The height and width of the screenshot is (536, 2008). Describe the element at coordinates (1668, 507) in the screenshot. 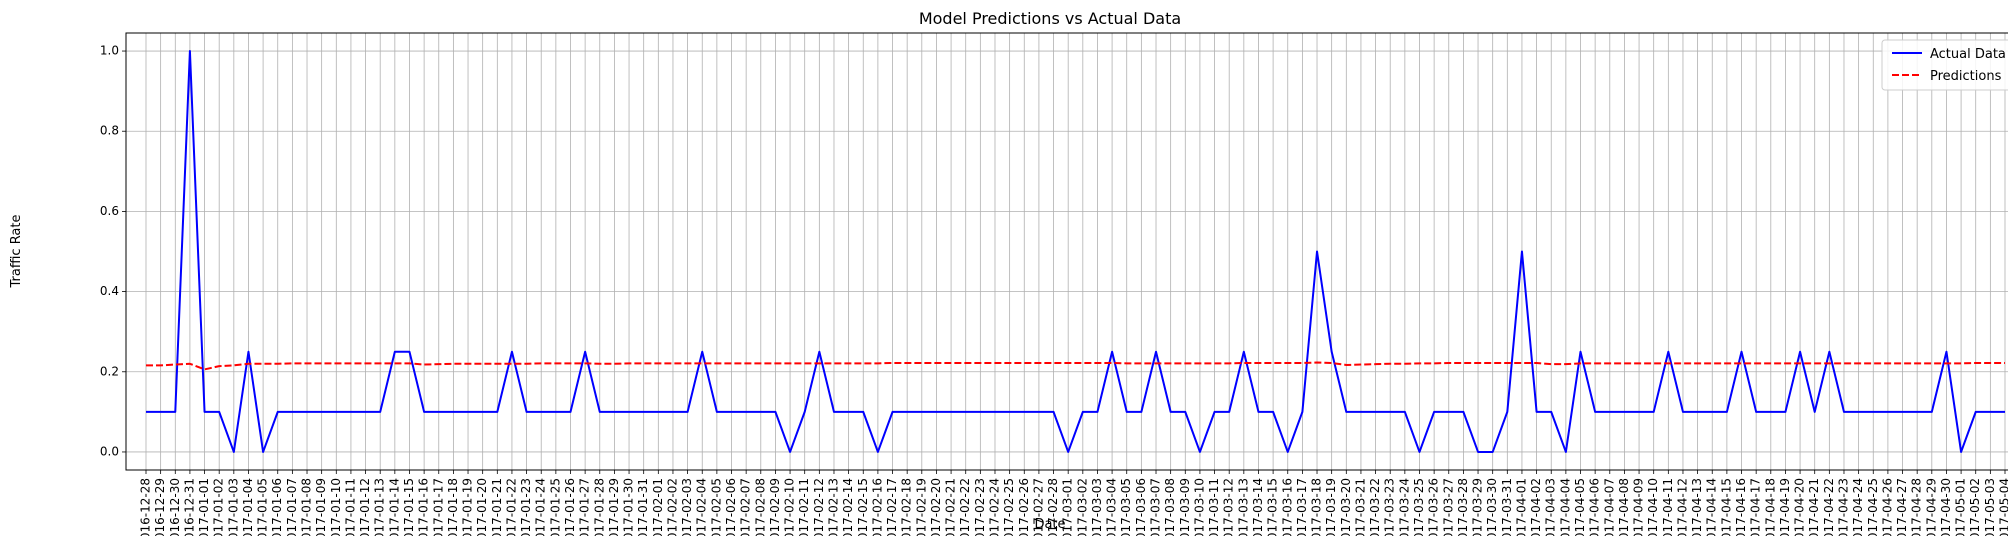

I see `x-tick-label: 2017-04-11` at that location.